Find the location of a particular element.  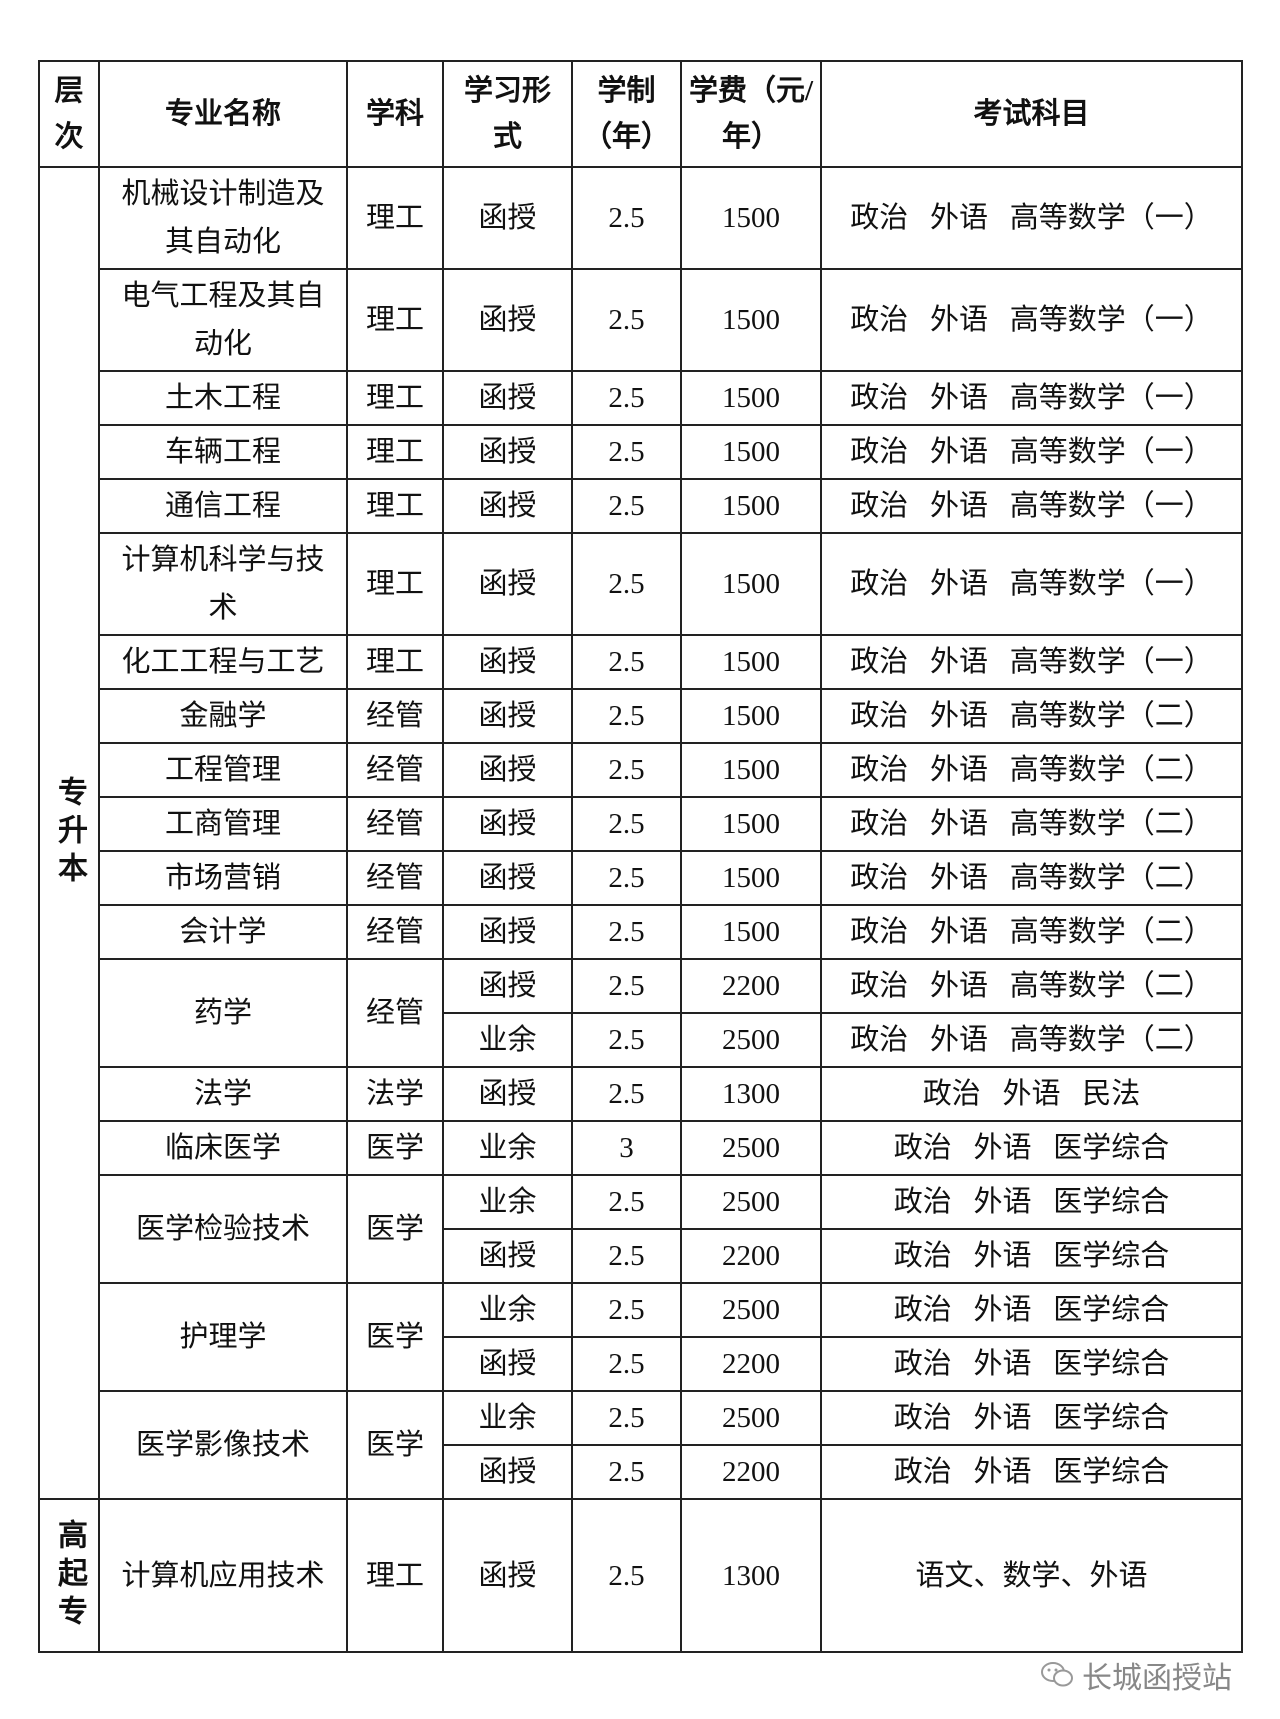

exam-cell: 语文、数学、外语 is located at coordinates (1031, 1575).